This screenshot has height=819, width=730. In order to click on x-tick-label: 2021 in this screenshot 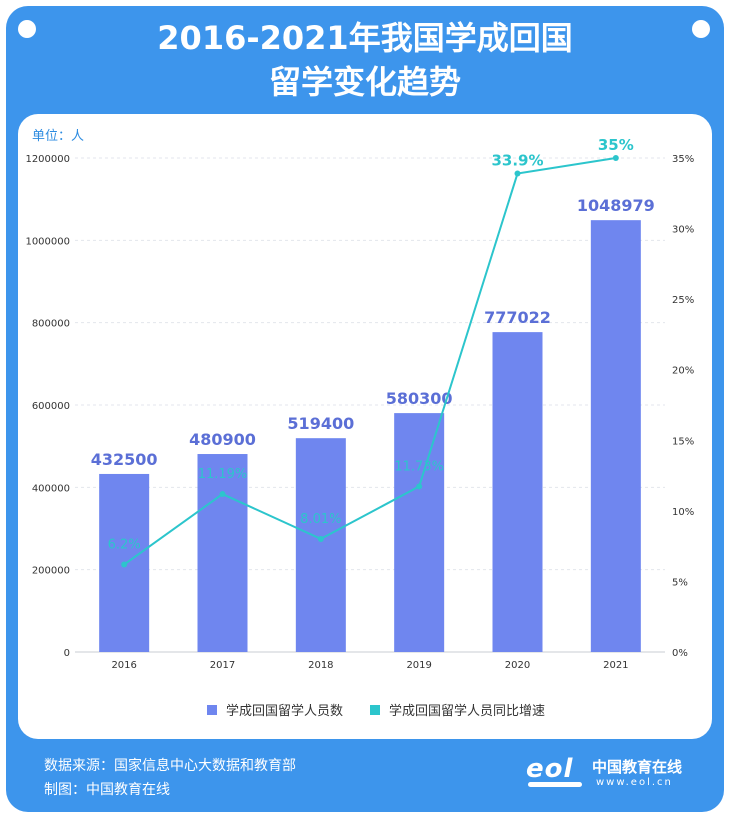, I will do `click(615, 665)`.